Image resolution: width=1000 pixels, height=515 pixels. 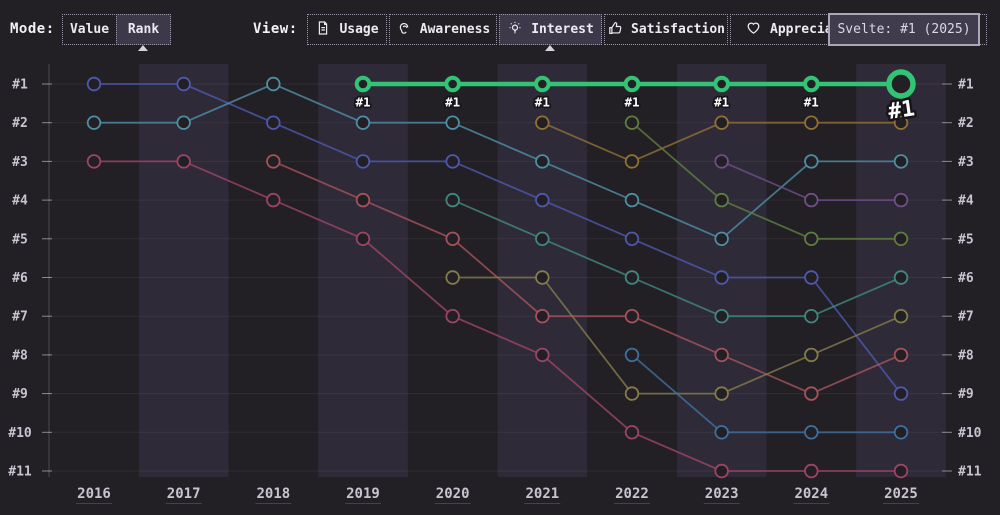 What do you see at coordinates (273, 494) in the screenshot?
I see `x-axis-year-label: 2018` at bounding box center [273, 494].